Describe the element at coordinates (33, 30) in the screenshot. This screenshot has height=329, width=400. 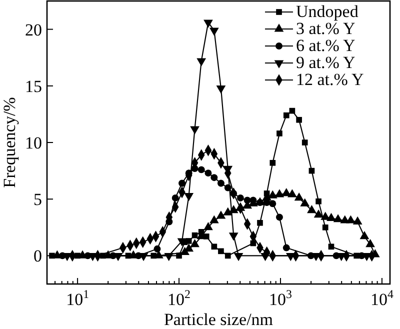
I see `y-tick-label: 20` at that location.